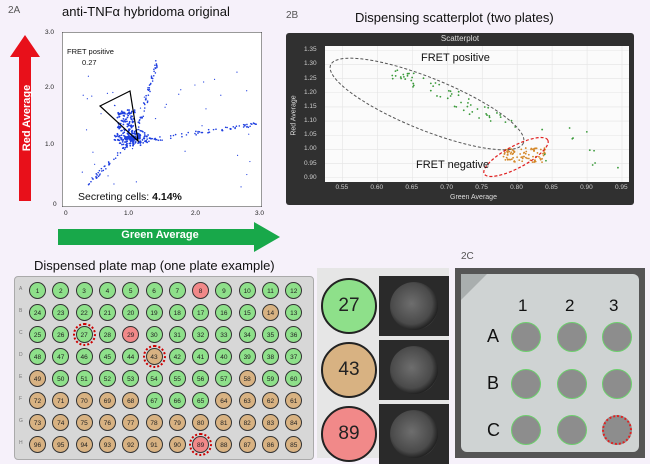 The width and height of the screenshot is (650, 464). I want to click on plate-well: 78, so click(154, 422).